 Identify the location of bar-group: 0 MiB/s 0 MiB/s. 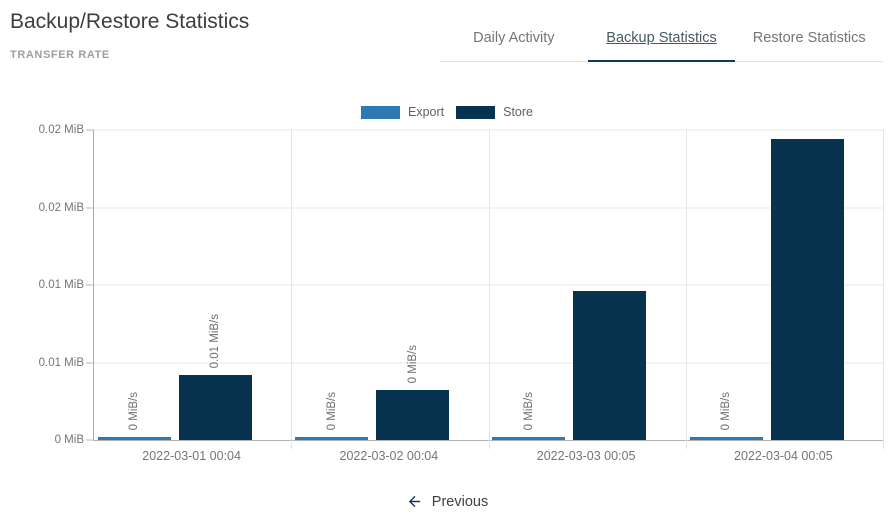
(389, 285).